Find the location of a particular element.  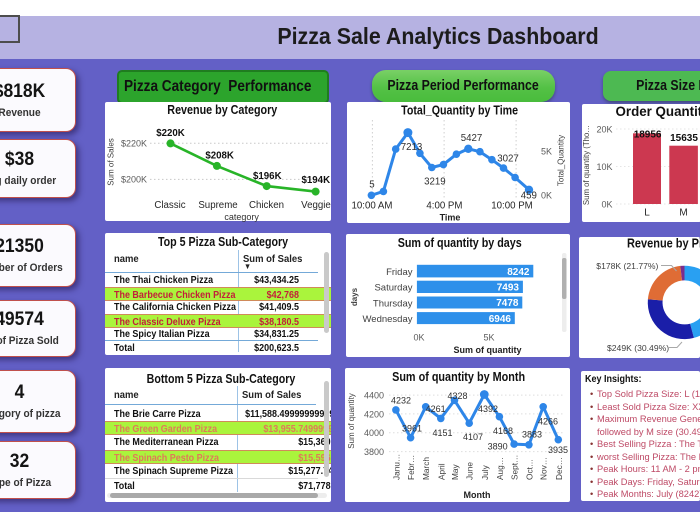

svg-text: 5 is located at coordinates (371, 185).